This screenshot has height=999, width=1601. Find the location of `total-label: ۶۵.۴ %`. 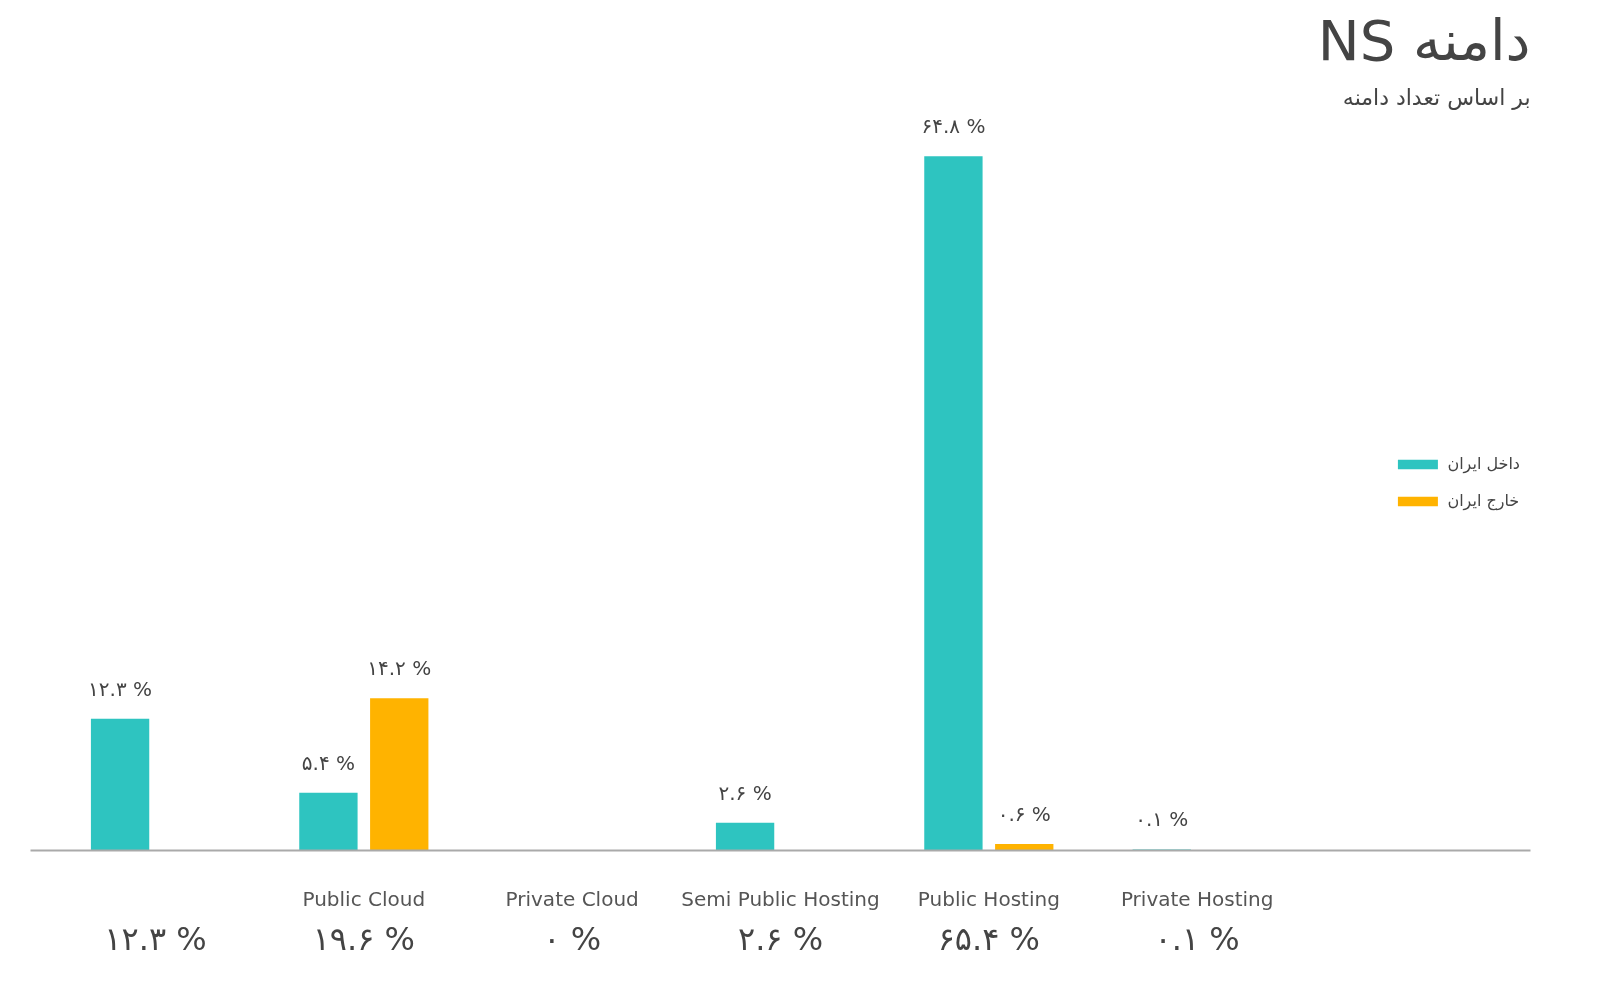

total-label: ۶۵.۴ % is located at coordinates (988, 938).